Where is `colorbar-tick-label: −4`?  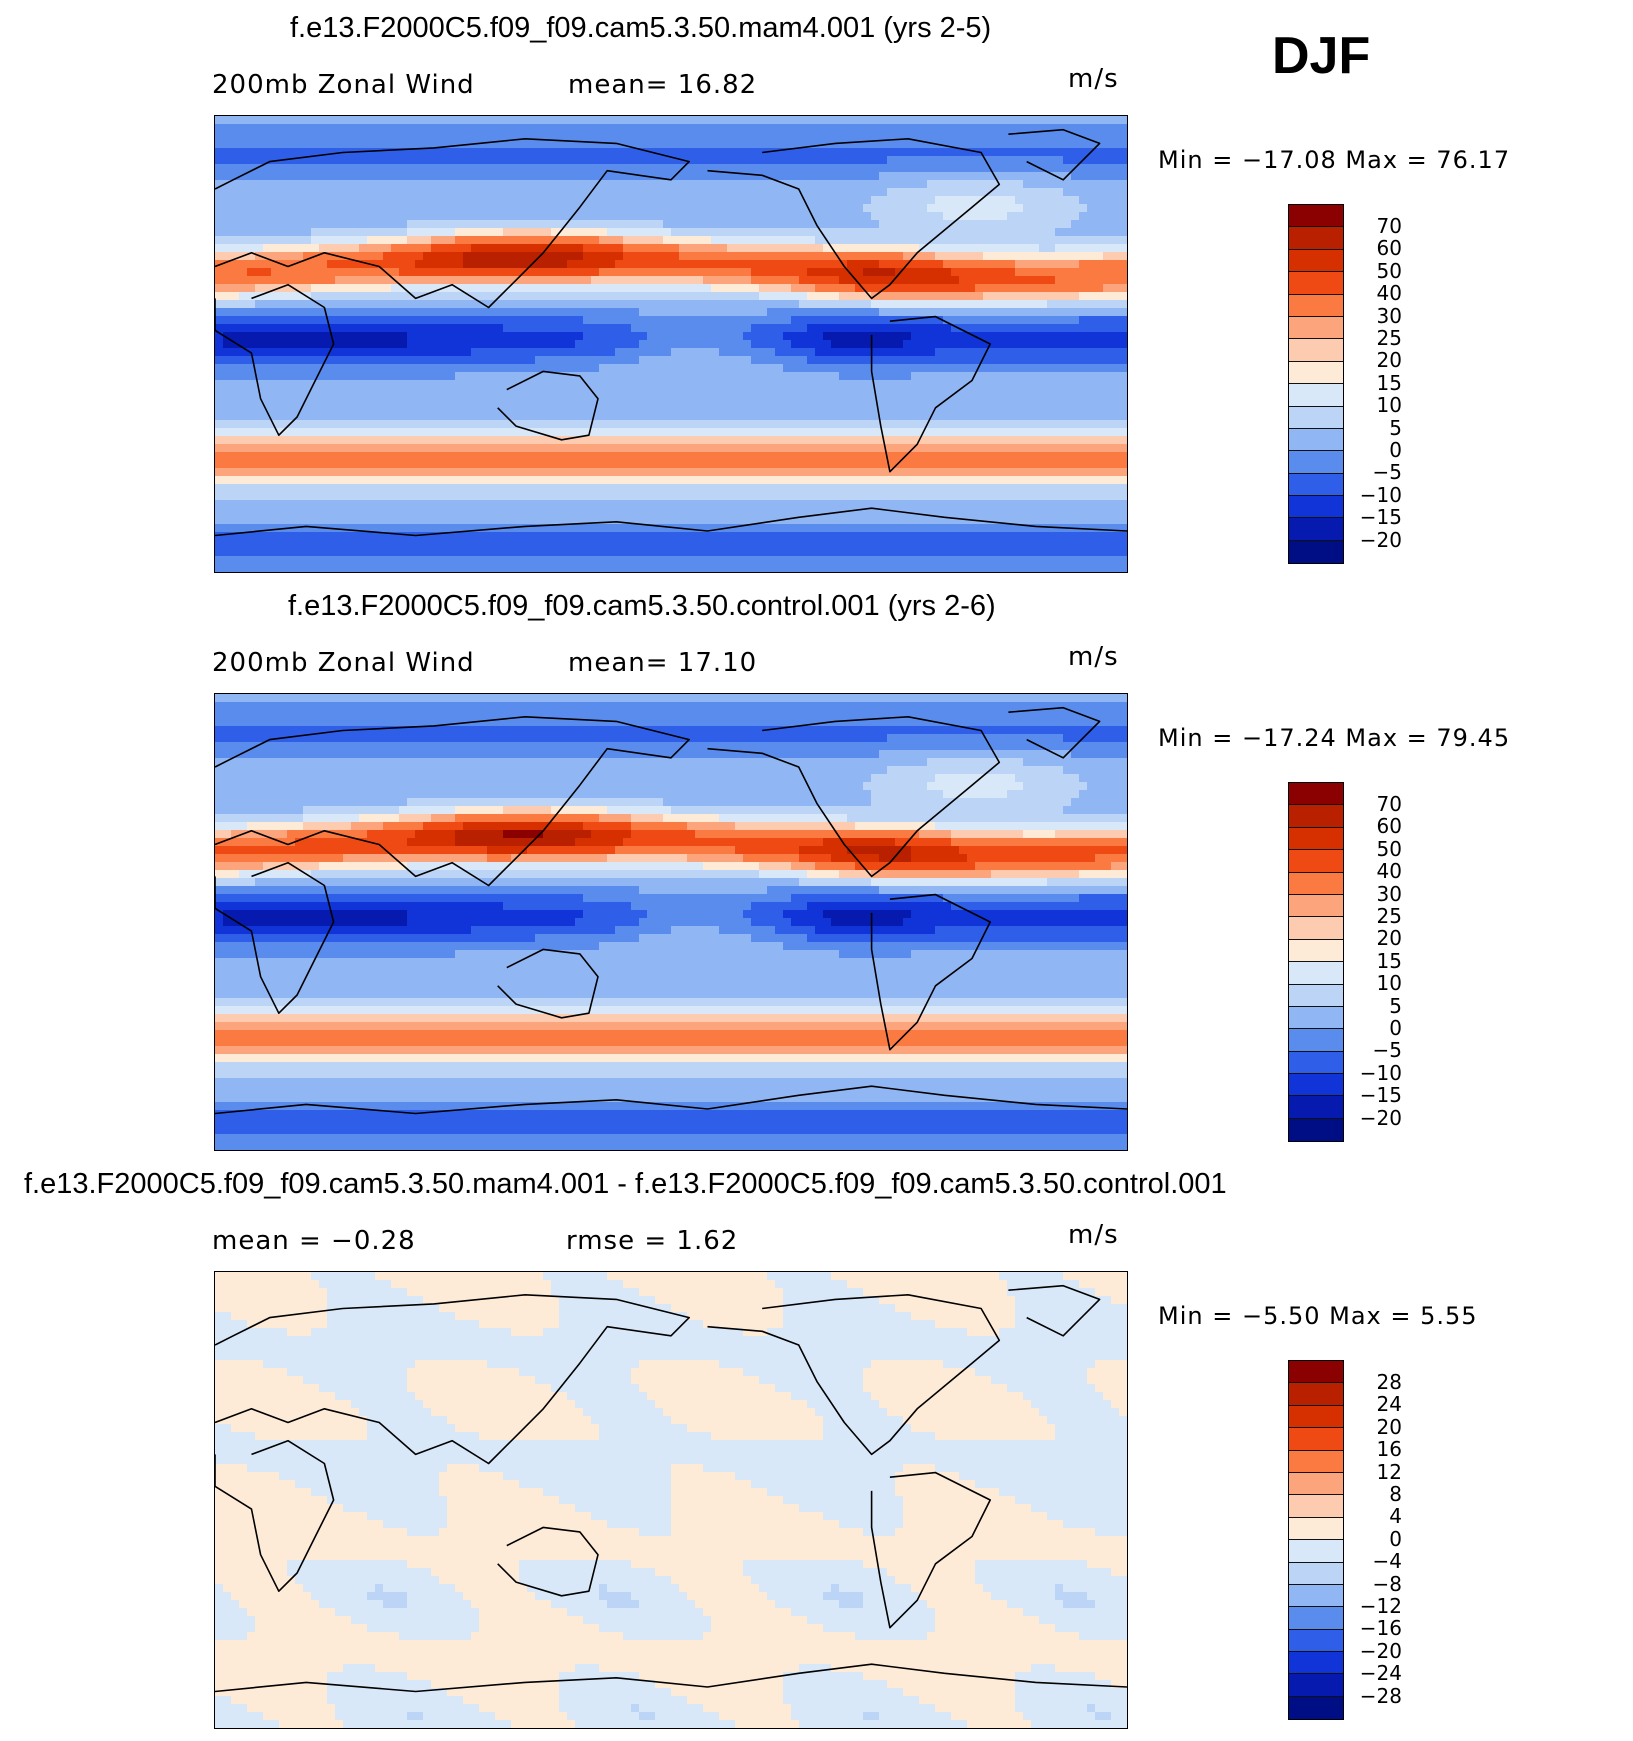
colorbar-tick-label: −4 is located at coordinates (1387, 1561).